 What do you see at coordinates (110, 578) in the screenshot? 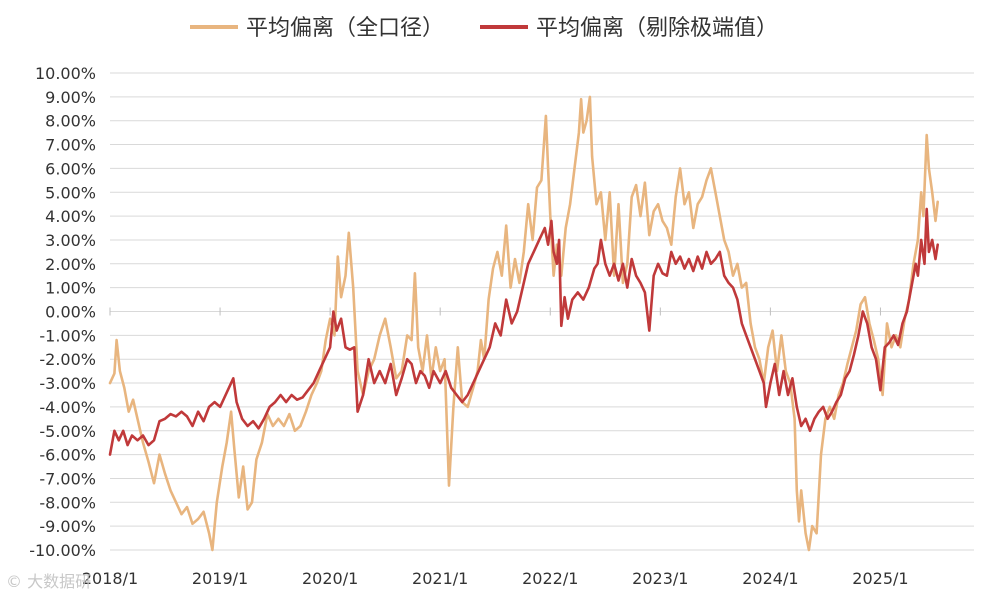
I see `x-tick-label: 2018/1` at bounding box center [110, 578].